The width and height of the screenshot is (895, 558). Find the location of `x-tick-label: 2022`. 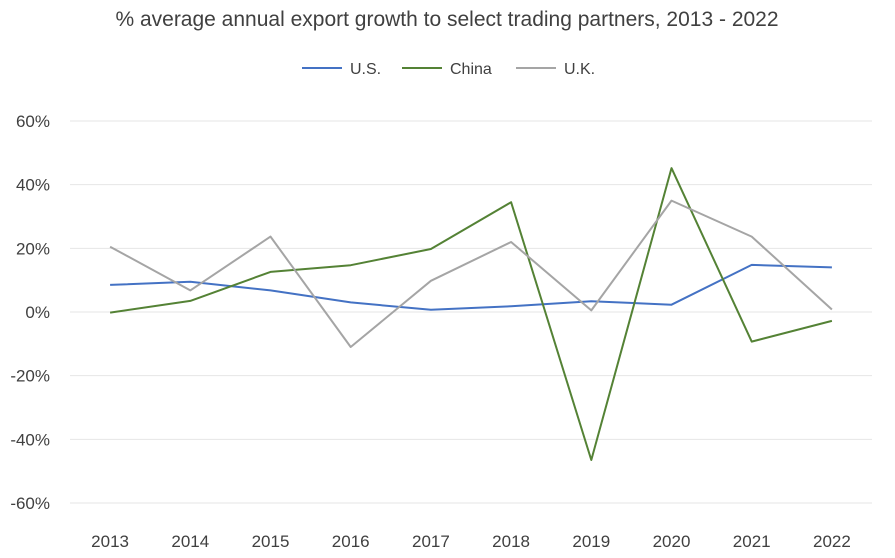

x-tick-label: 2022 is located at coordinates (832, 541).